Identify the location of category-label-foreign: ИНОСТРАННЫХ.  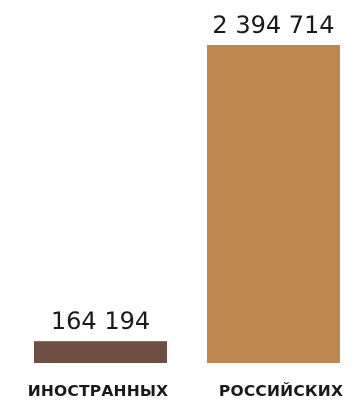
(98, 391).